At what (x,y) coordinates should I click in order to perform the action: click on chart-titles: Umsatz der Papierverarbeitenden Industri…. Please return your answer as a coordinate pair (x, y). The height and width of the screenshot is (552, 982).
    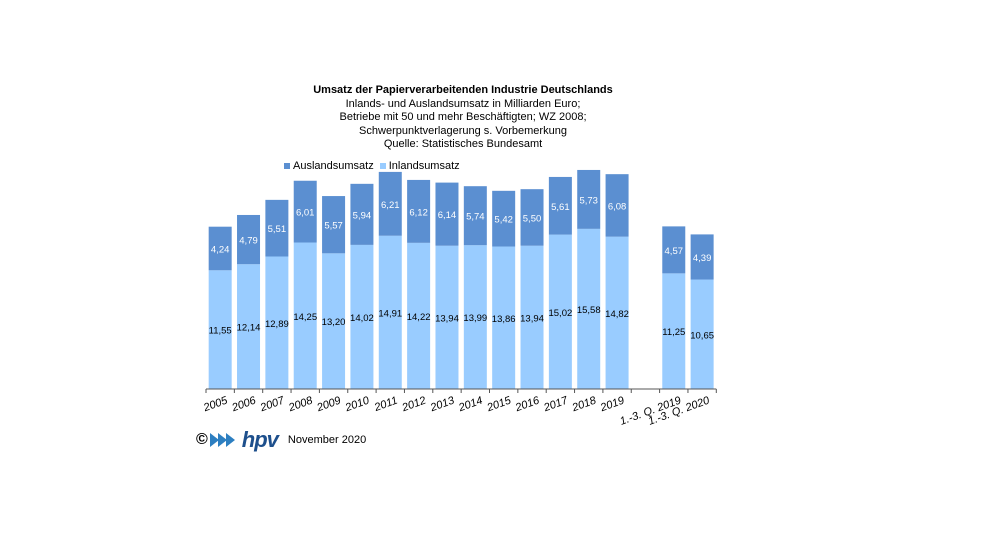
    Looking at the image, I should click on (463, 118).